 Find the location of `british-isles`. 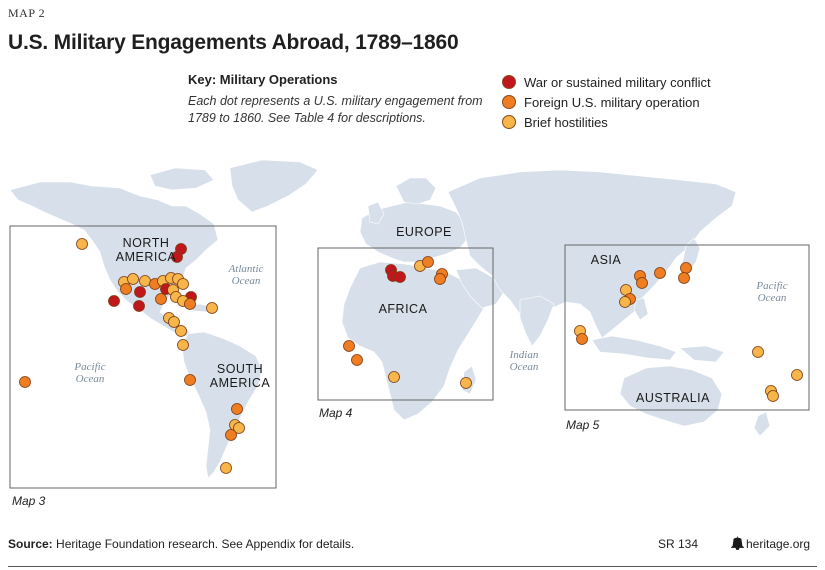

british-isles is located at coordinates (376, 213).